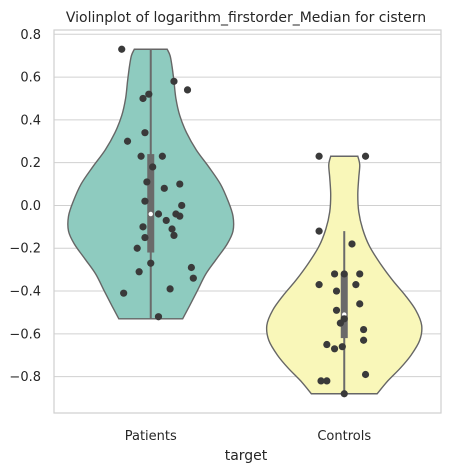 This screenshot has width=450, height=473. I want to click on median-marker, so click(150, 214).